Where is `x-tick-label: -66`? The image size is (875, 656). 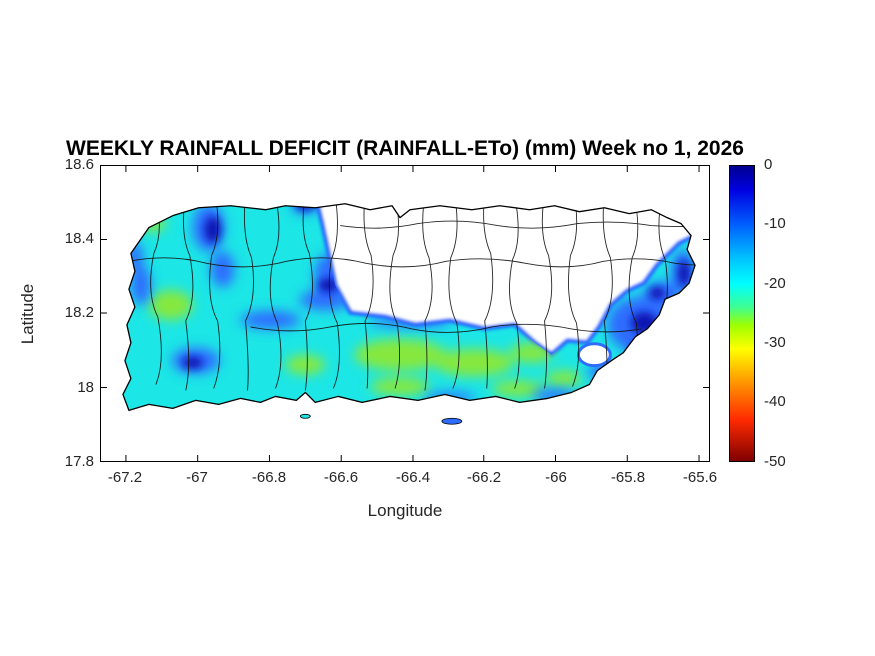 x-tick-label: -66 is located at coordinates (556, 477).